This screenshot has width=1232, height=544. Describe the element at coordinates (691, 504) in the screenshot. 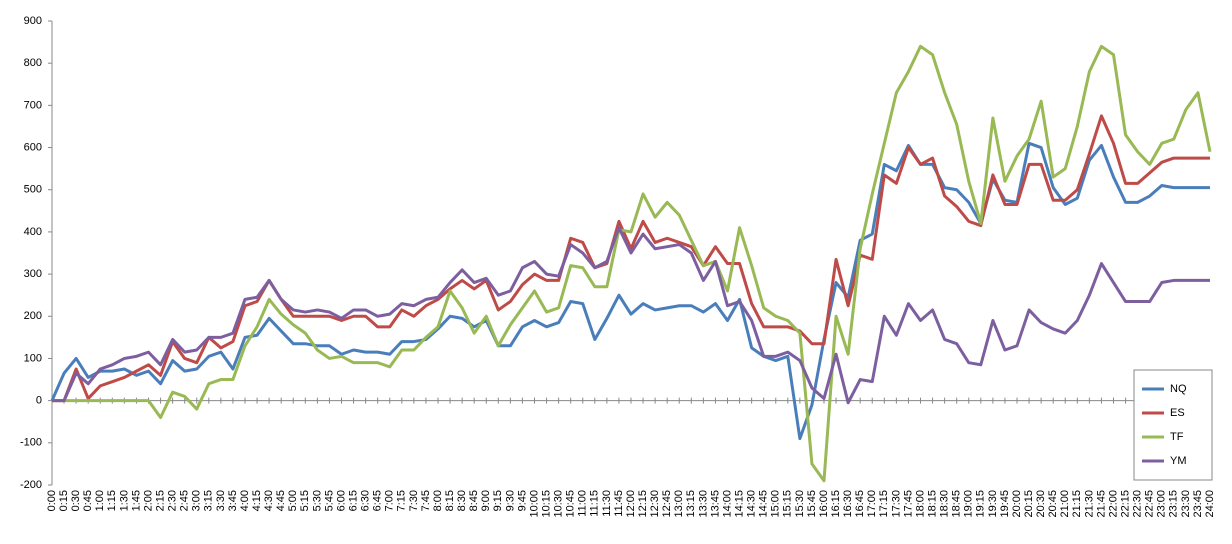

I see `x-tick-label: 13:15` at that location.